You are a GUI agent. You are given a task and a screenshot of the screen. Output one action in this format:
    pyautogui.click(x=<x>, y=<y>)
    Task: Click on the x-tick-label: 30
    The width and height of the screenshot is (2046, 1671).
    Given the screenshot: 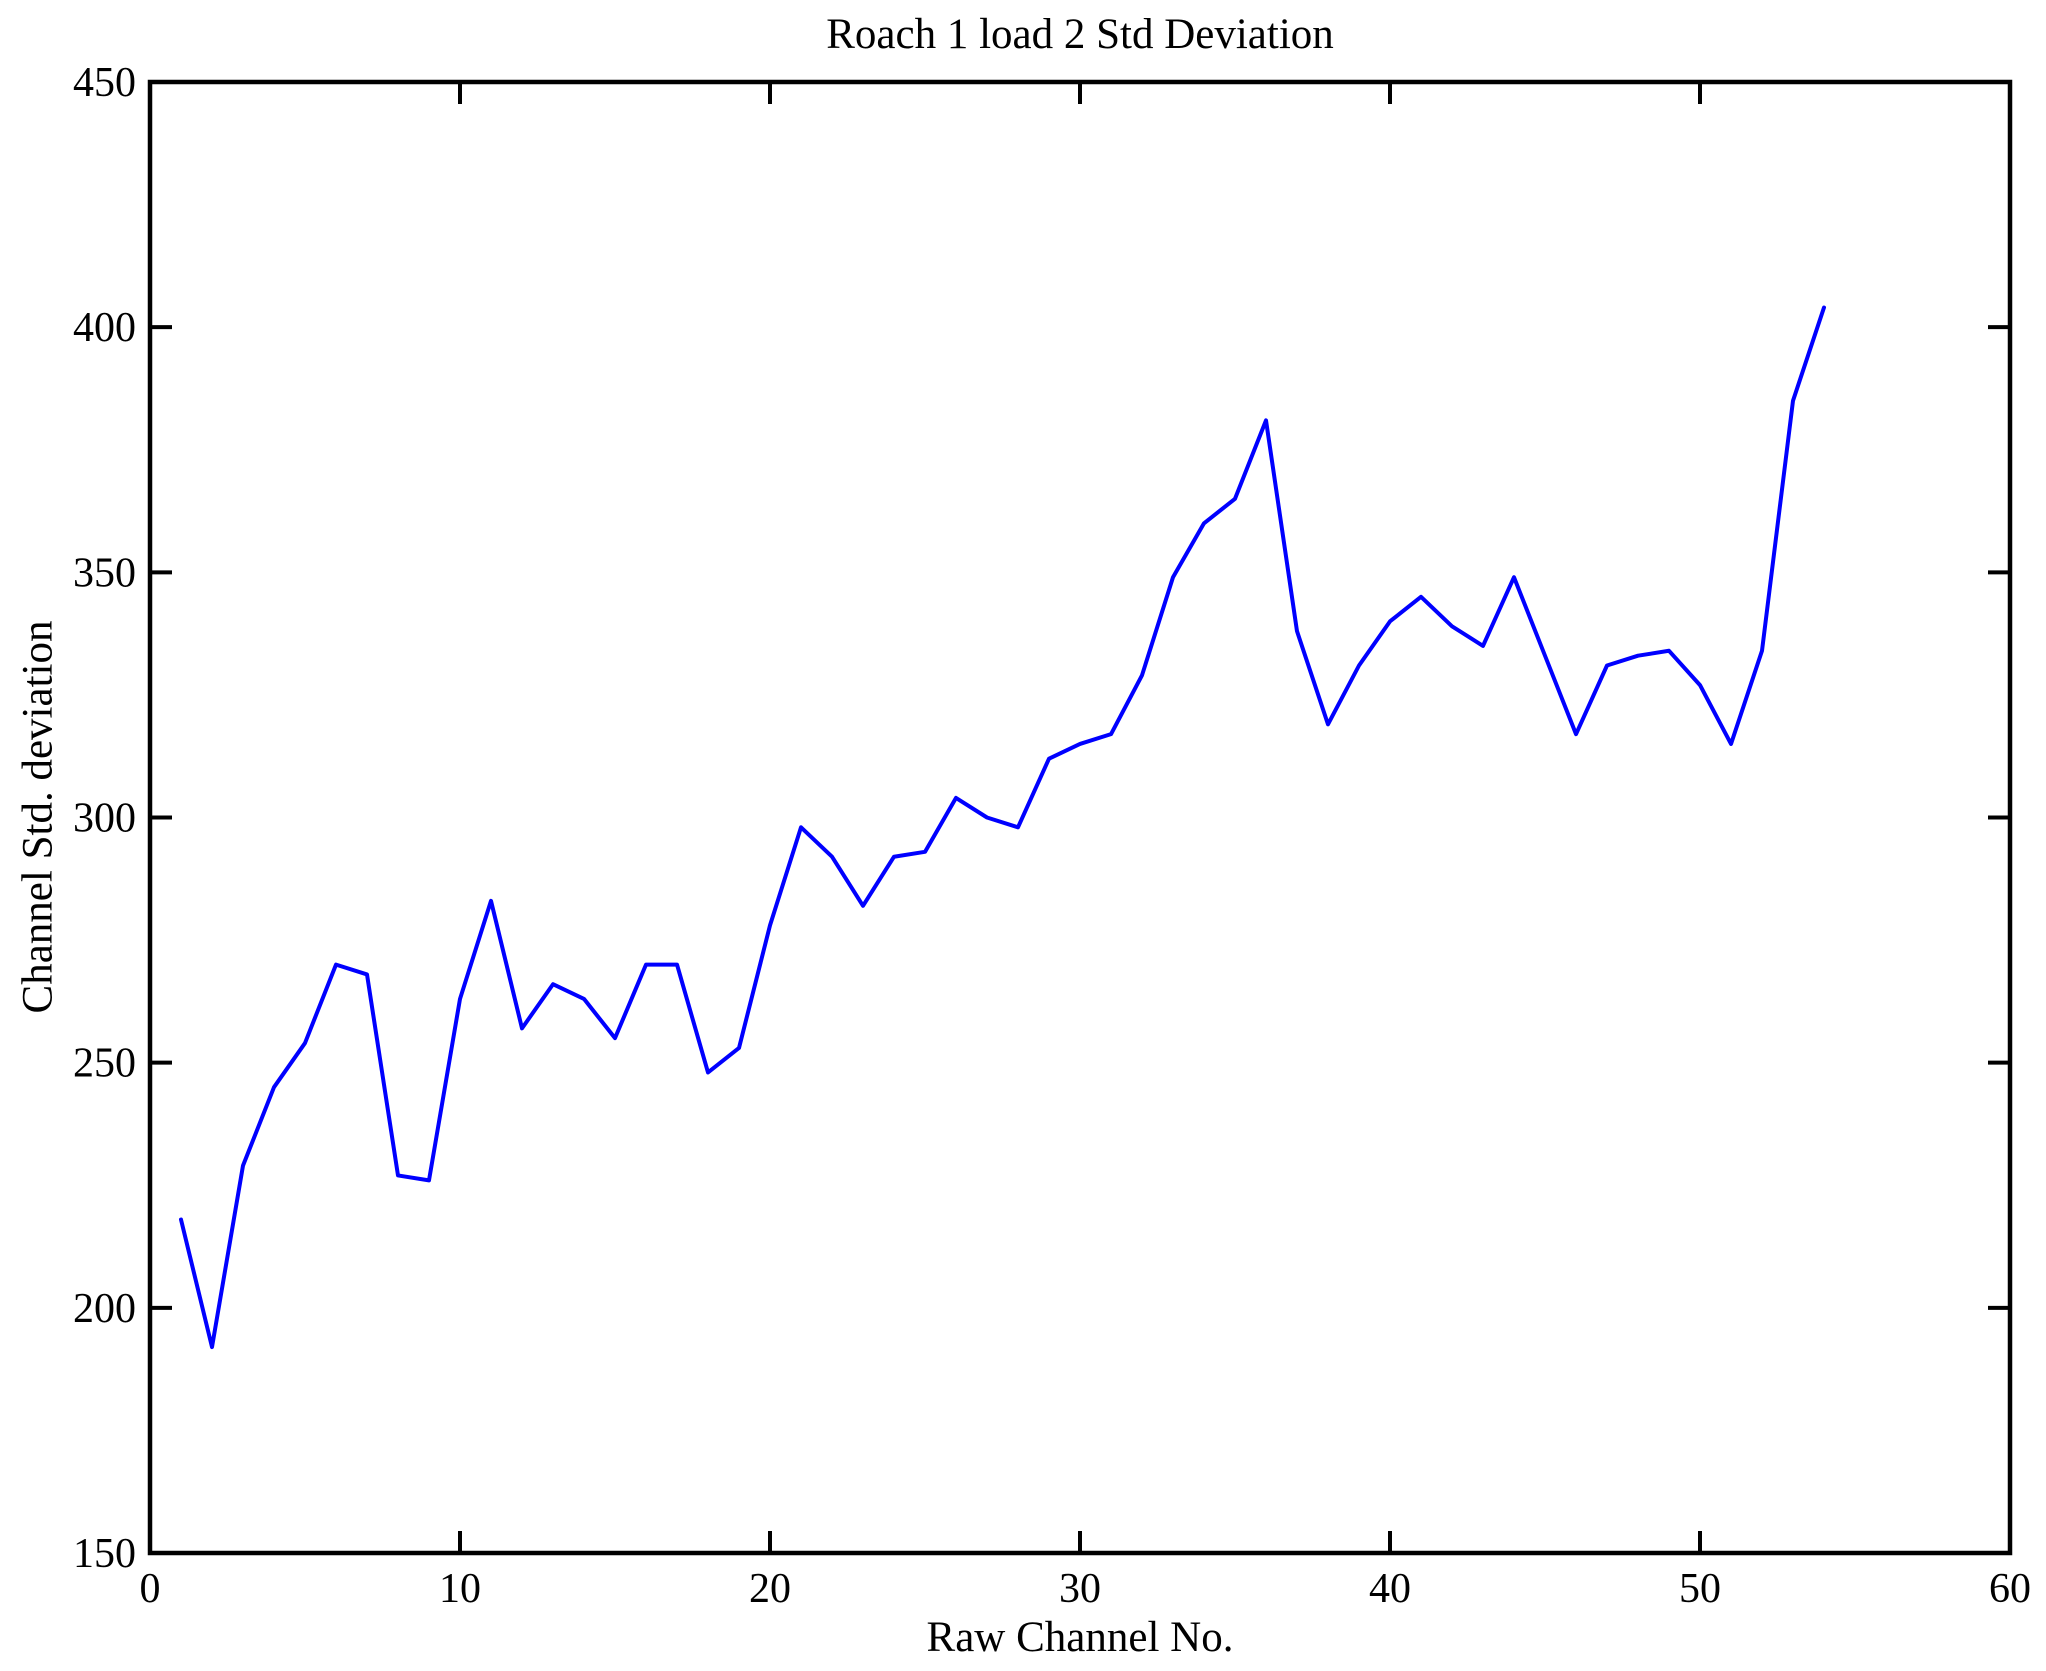 What is the action you would take?
    pyautogui.click(x=1080, y=1589)
    